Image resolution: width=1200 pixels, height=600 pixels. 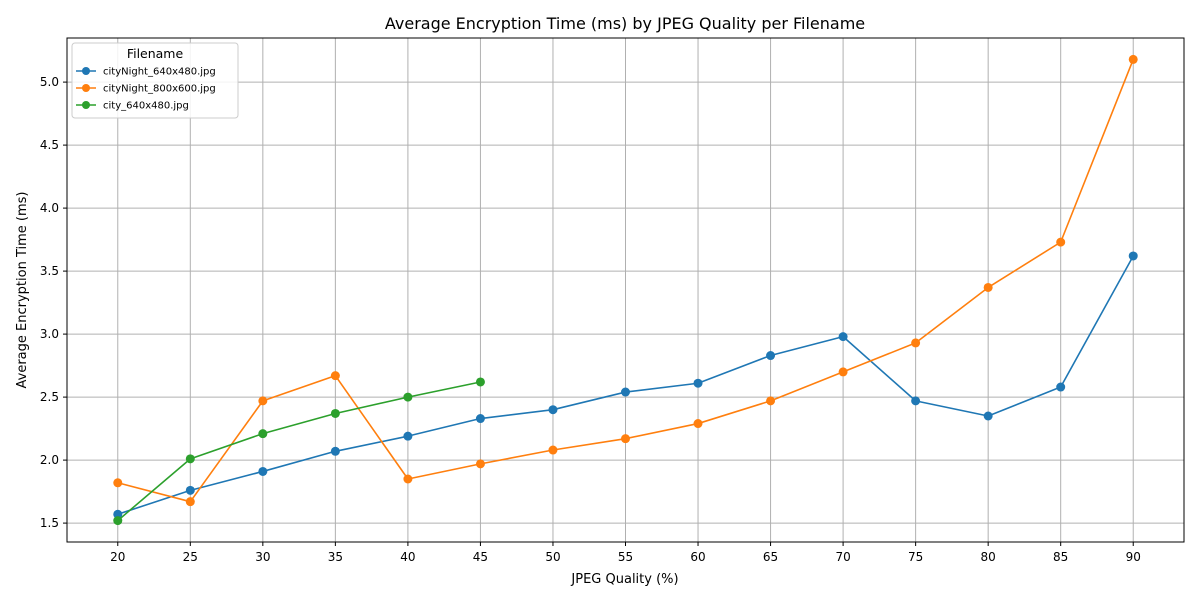 I want to click on x-axis-ticks: 20 25 30 35 40 45 50 55 60 65 70 75 80 85 90, so click(x=625, y=553).